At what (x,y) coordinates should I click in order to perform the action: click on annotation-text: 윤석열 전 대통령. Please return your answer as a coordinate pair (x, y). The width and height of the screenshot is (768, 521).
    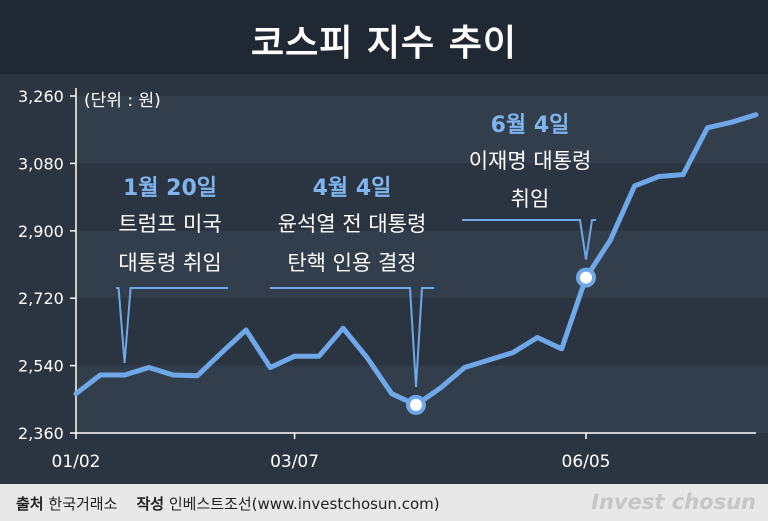
    Looking at the image, I should click on (352, 224).